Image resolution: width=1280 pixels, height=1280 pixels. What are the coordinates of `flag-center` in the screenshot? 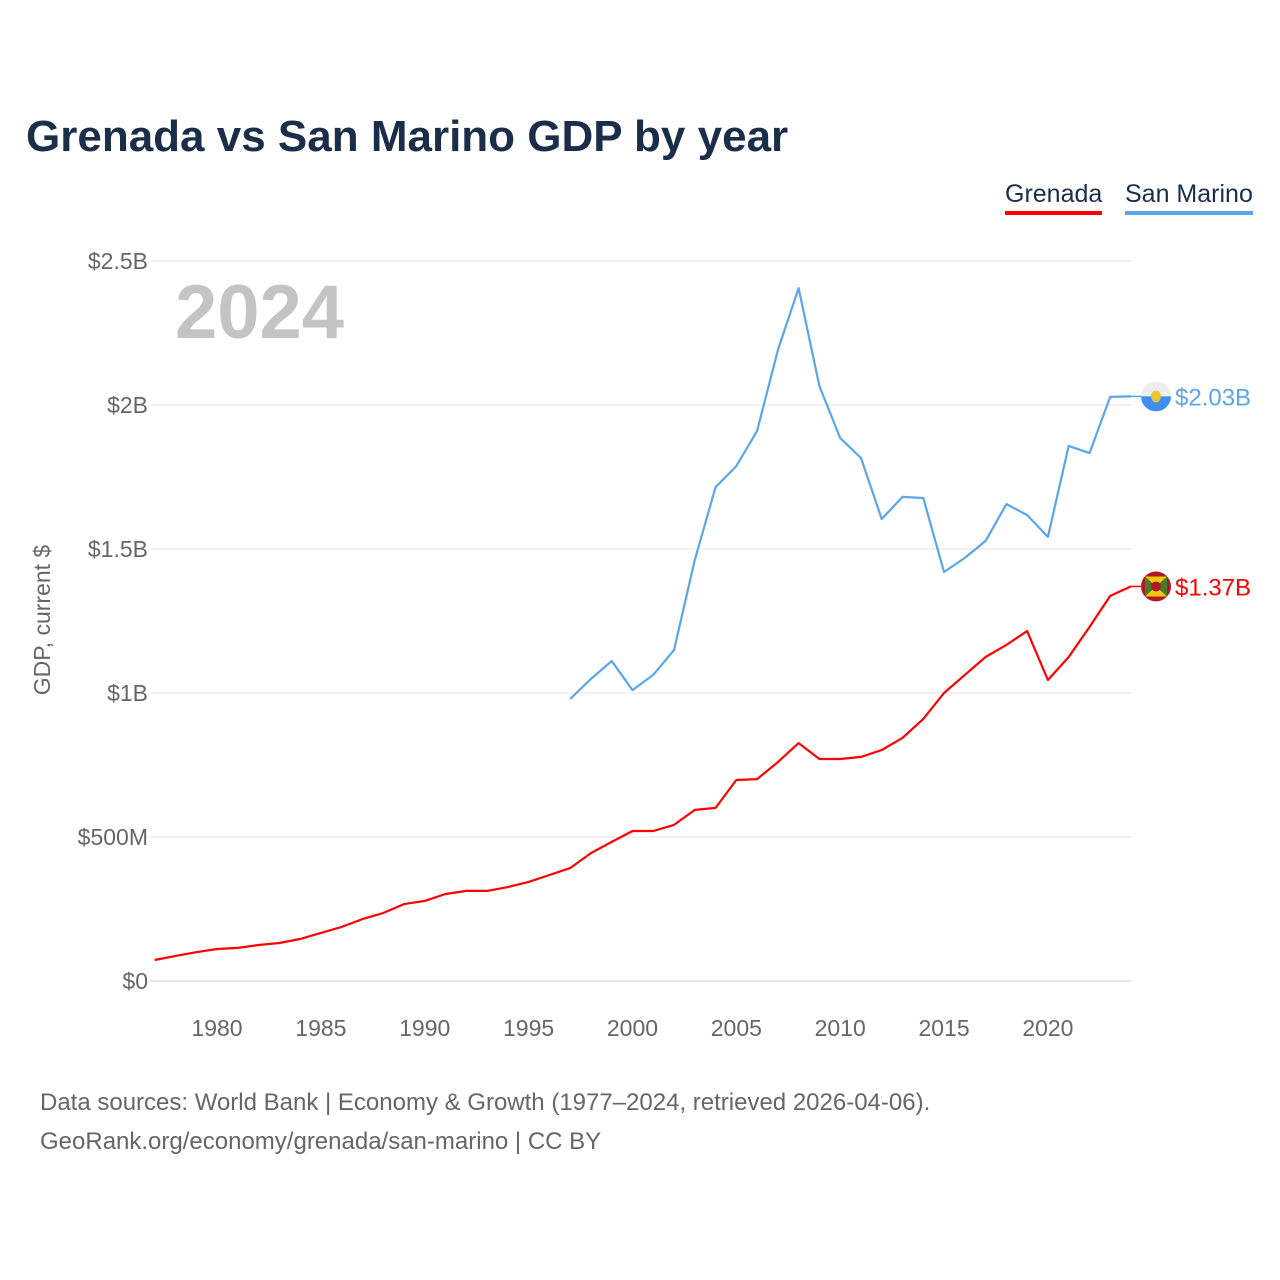 It's located at (1156, 586).